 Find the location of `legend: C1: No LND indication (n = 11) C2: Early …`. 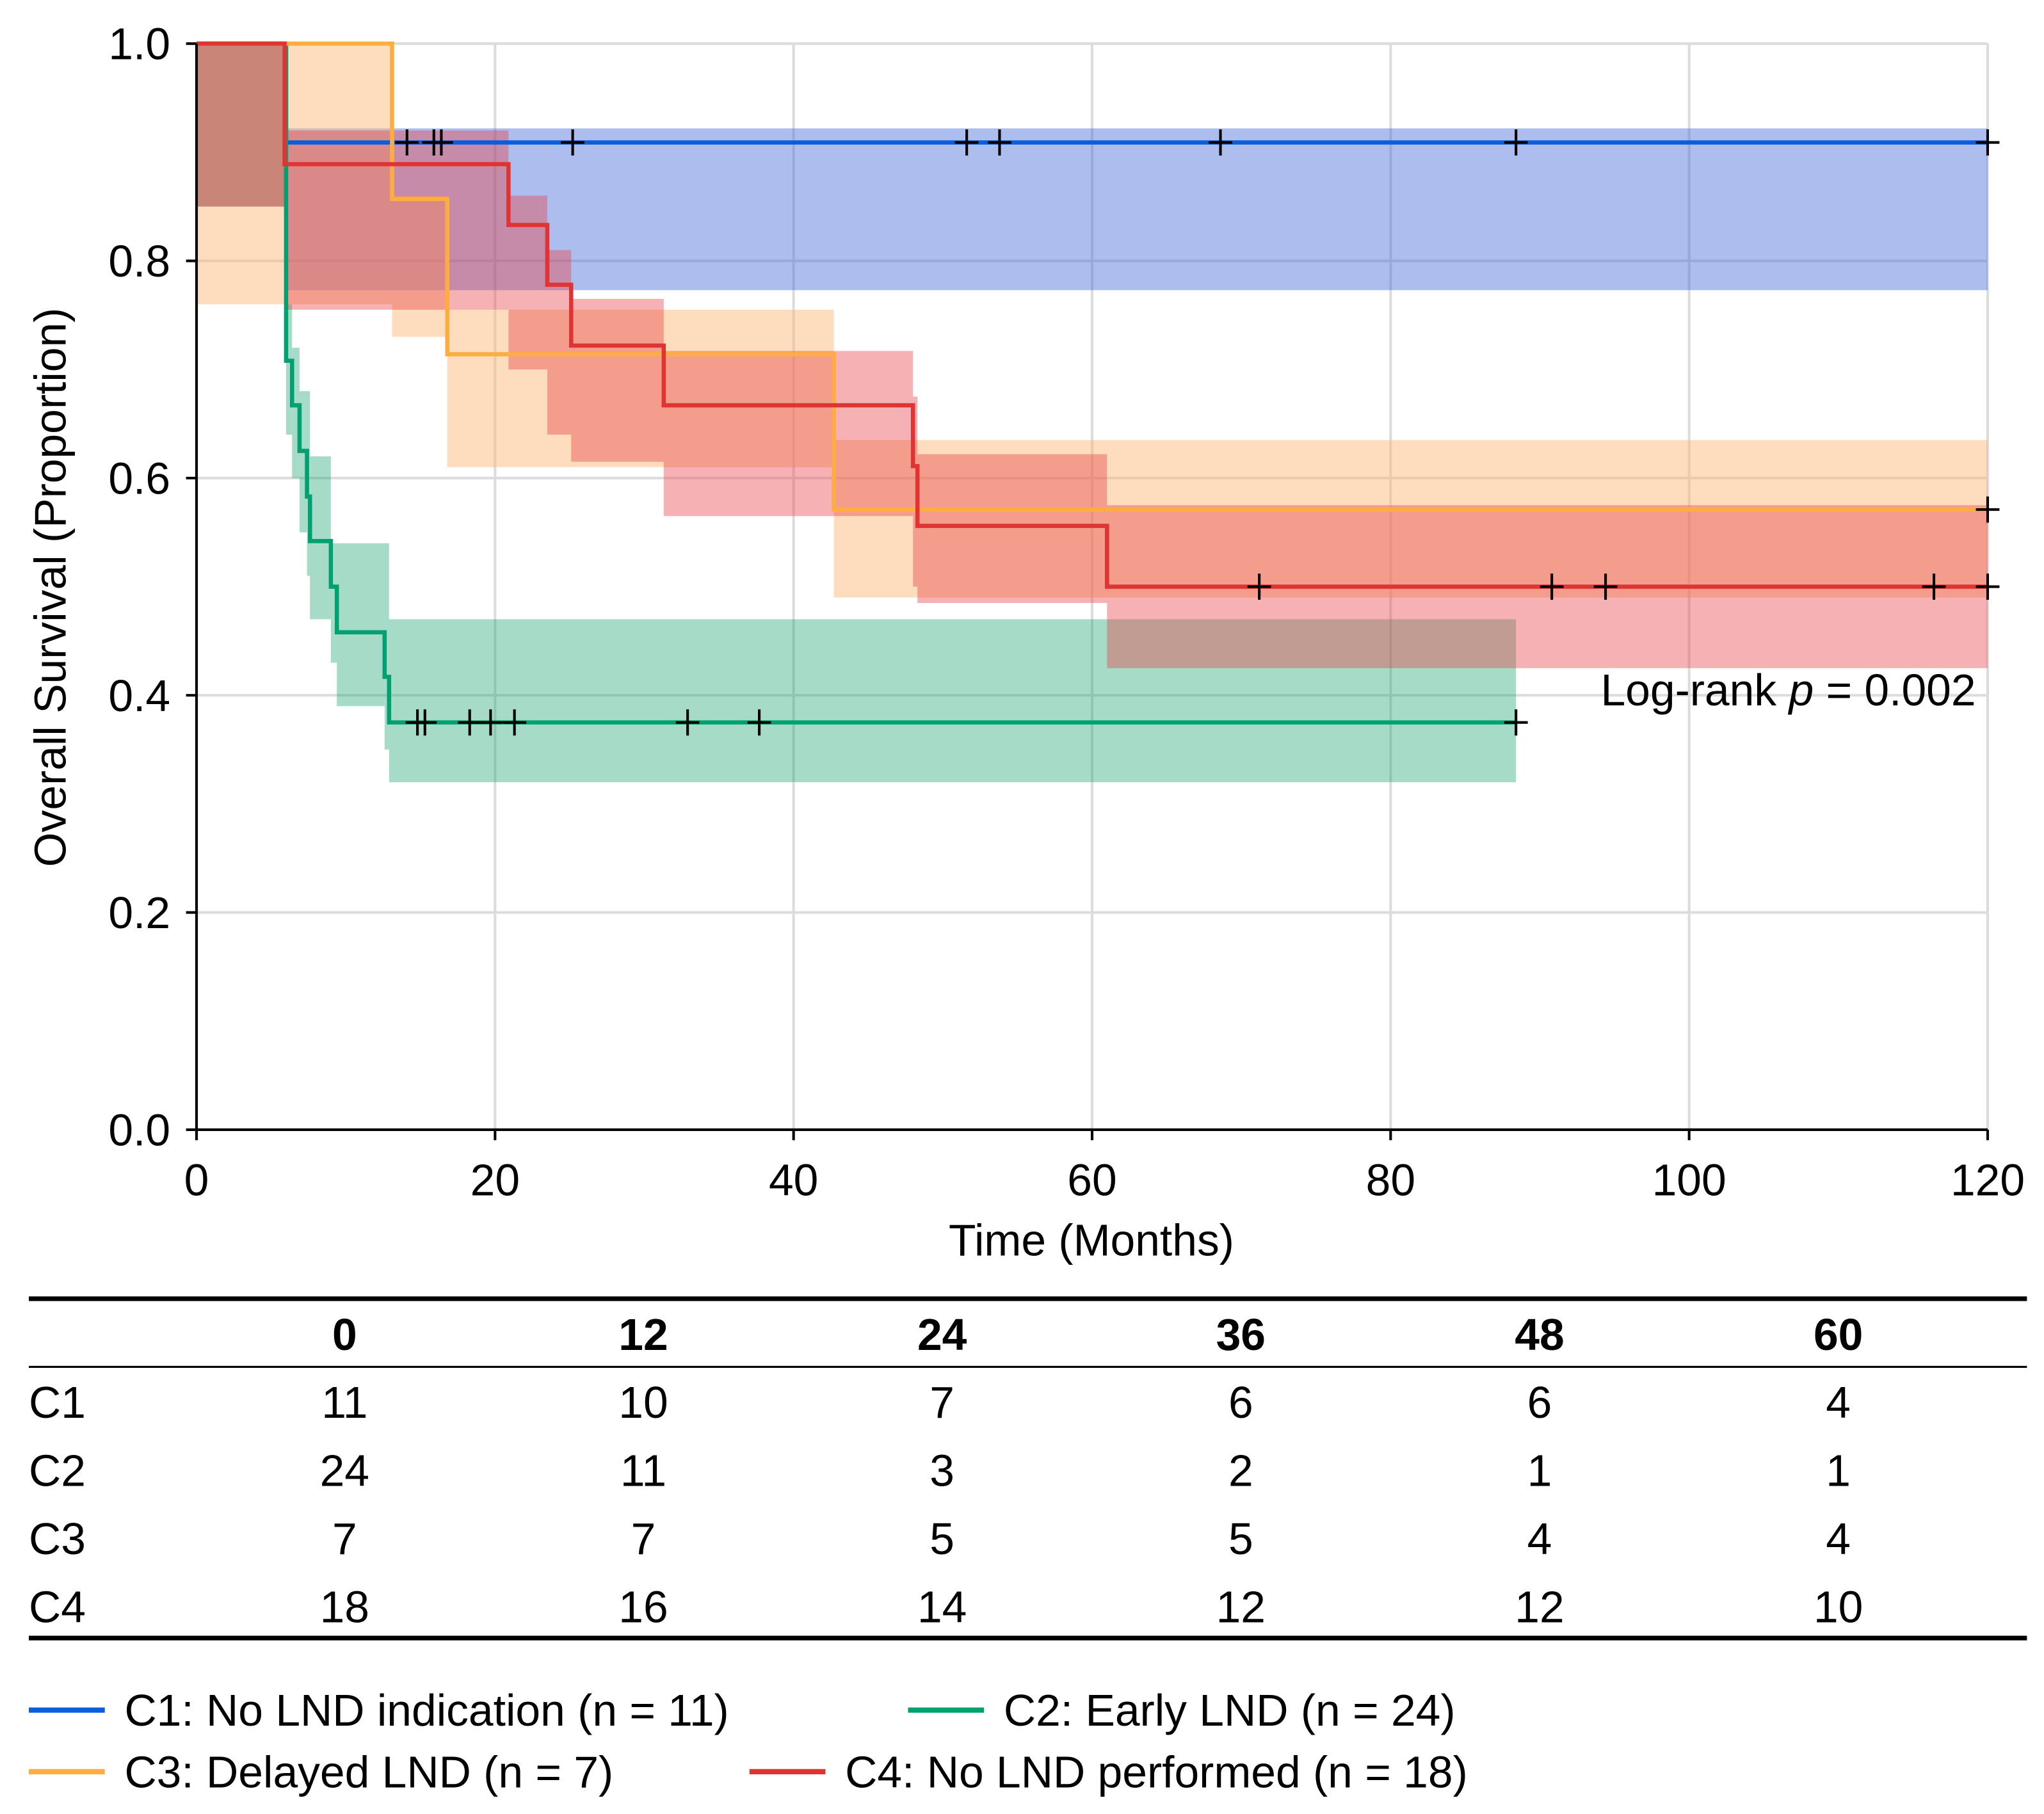

legend: C1: No LND indication (n = 11) C2: Early … is located at coordinates (748, 1741).